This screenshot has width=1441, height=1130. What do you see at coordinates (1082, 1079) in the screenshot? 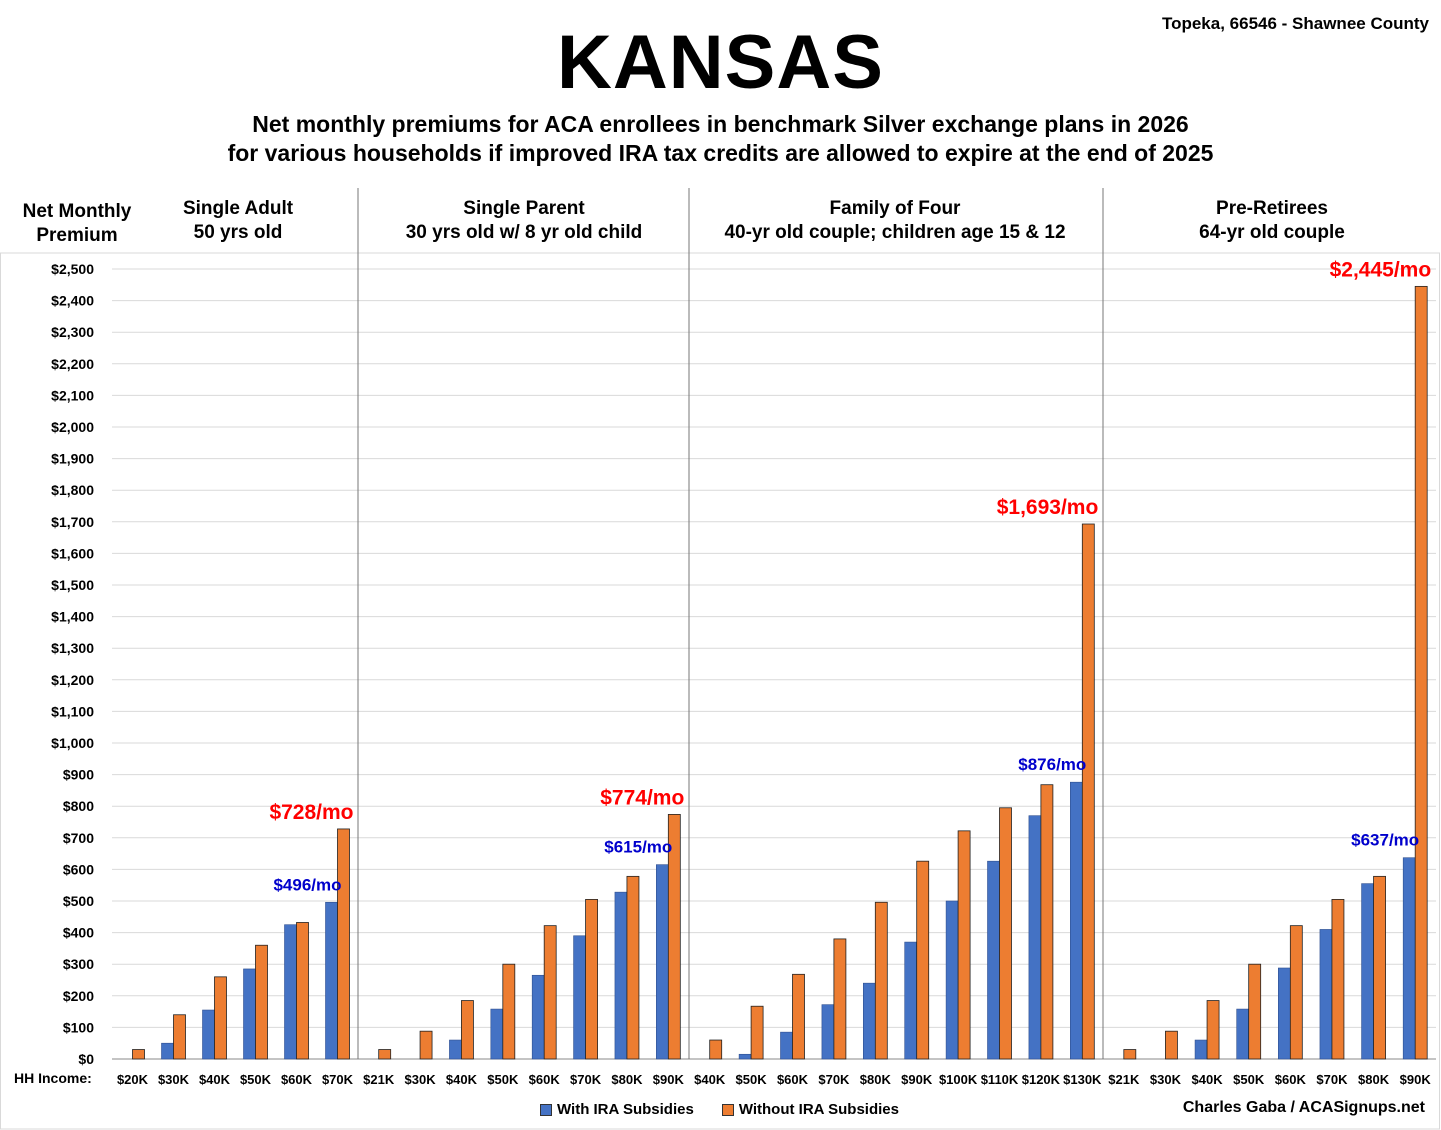
I see `x-tick-label: $130K` at bounding box center [1082, 1079].